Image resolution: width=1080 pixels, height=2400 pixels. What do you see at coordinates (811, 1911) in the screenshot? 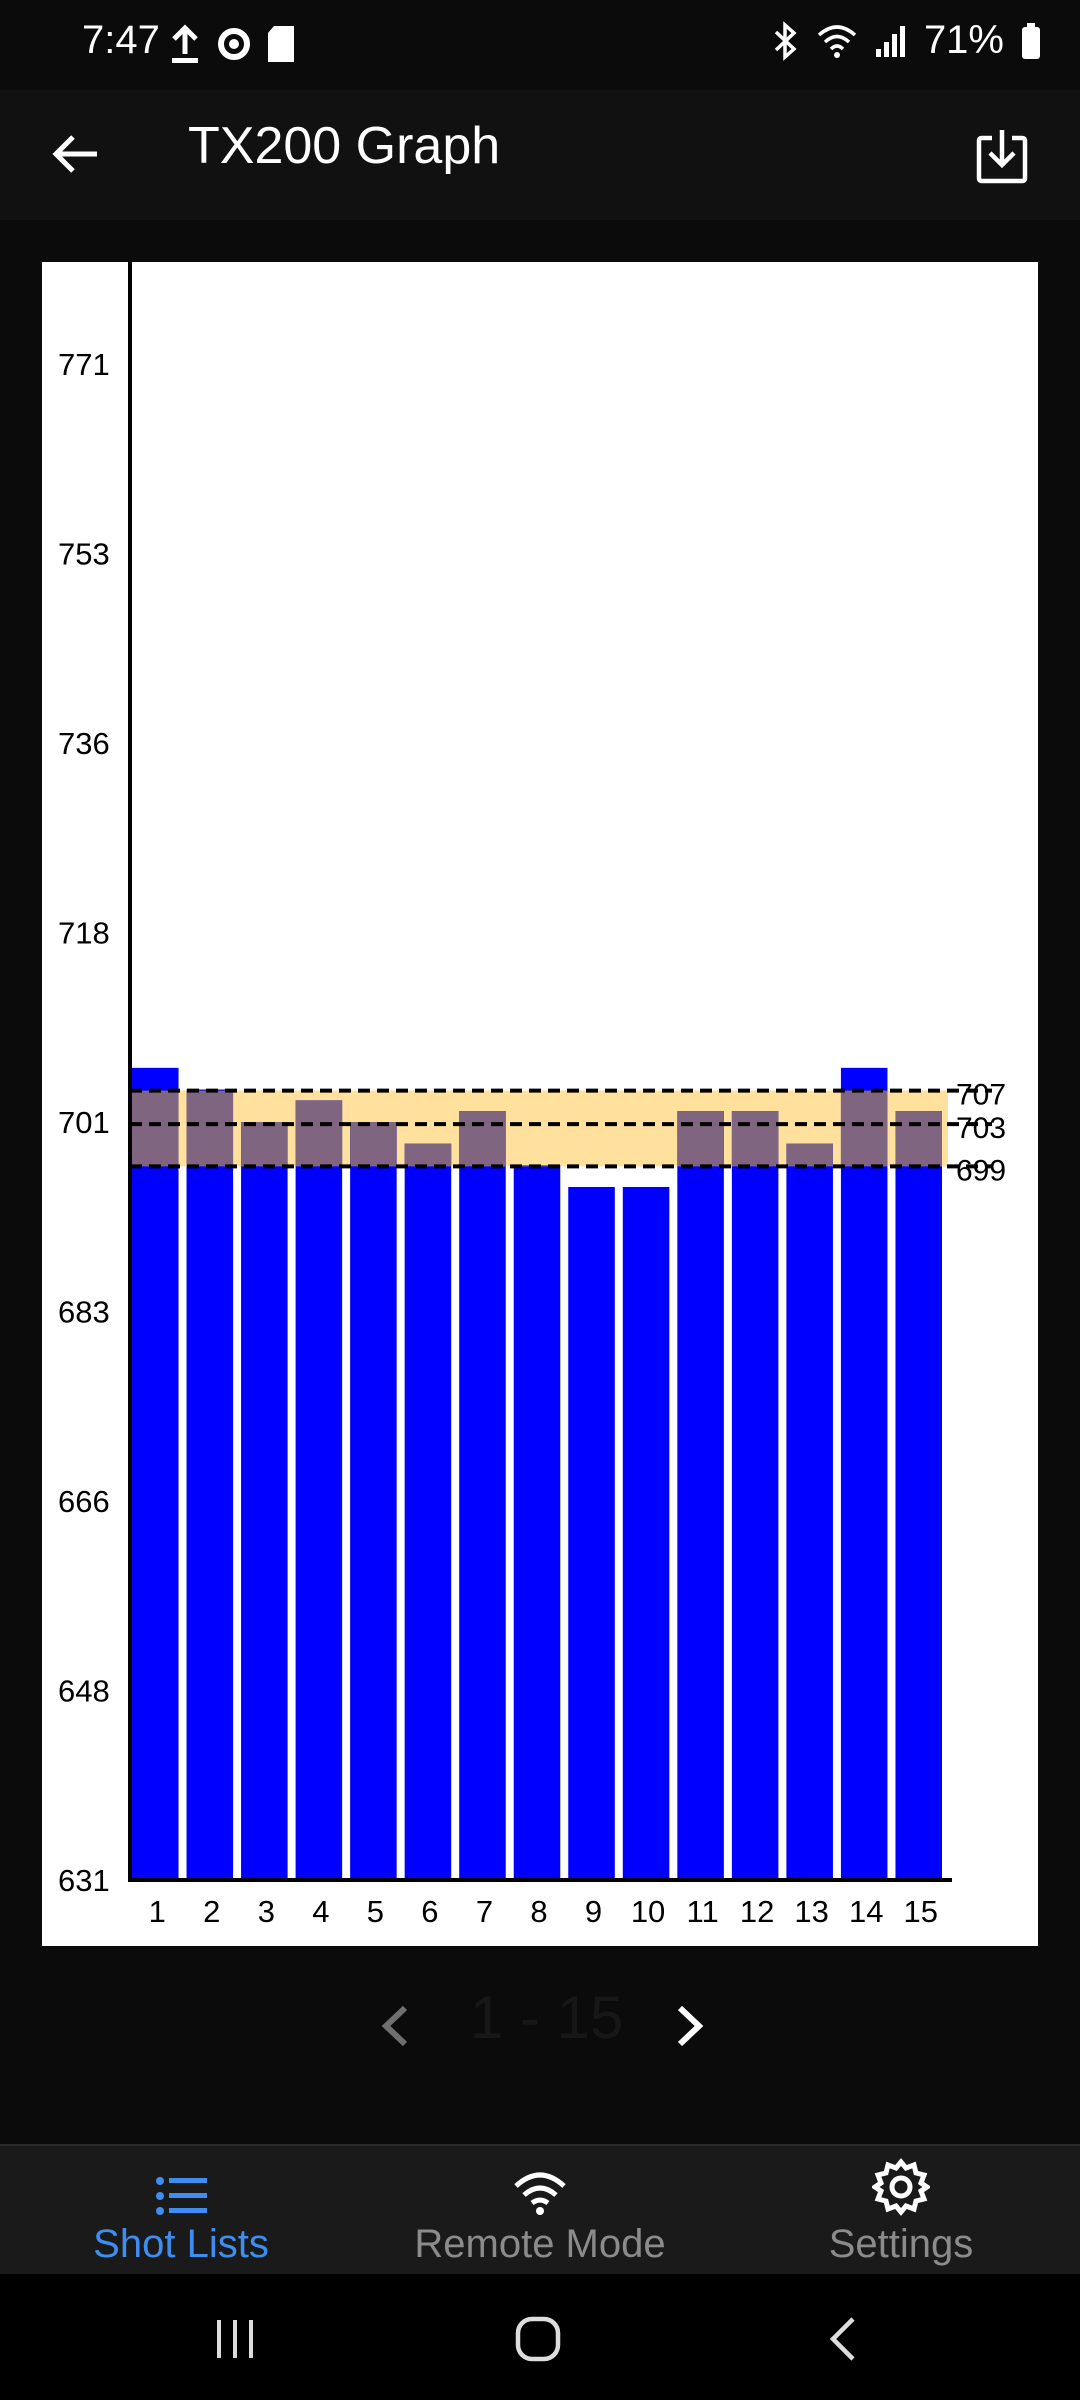
I see `x-tick-label: 13` at bounding box center [811, 1911].